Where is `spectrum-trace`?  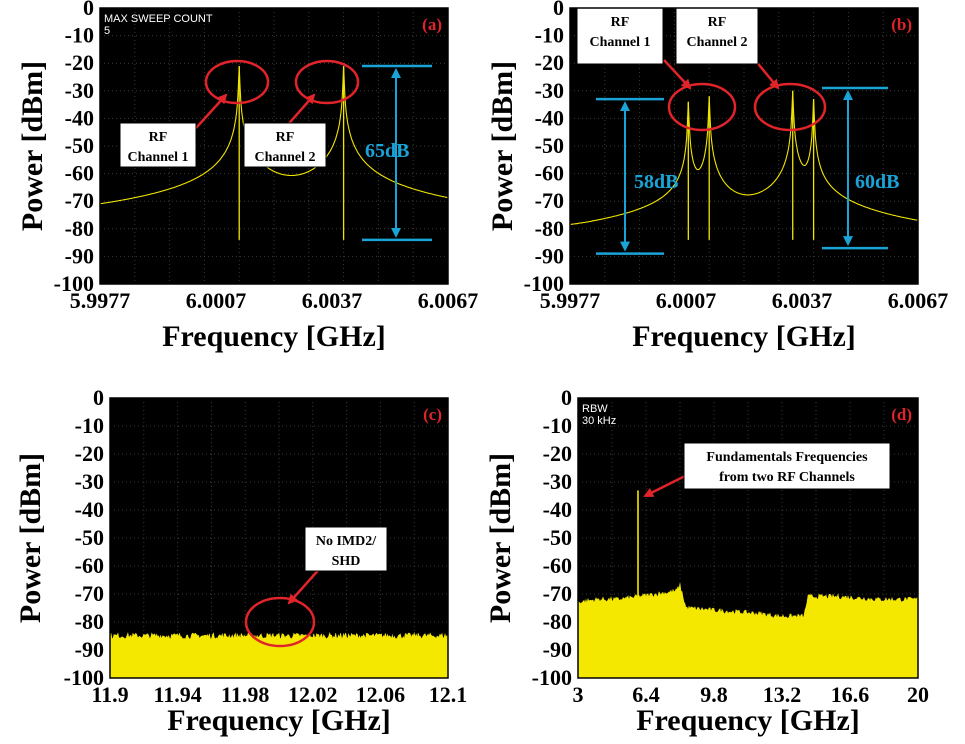 spectrum-trace is located at coordinates (274, 135).